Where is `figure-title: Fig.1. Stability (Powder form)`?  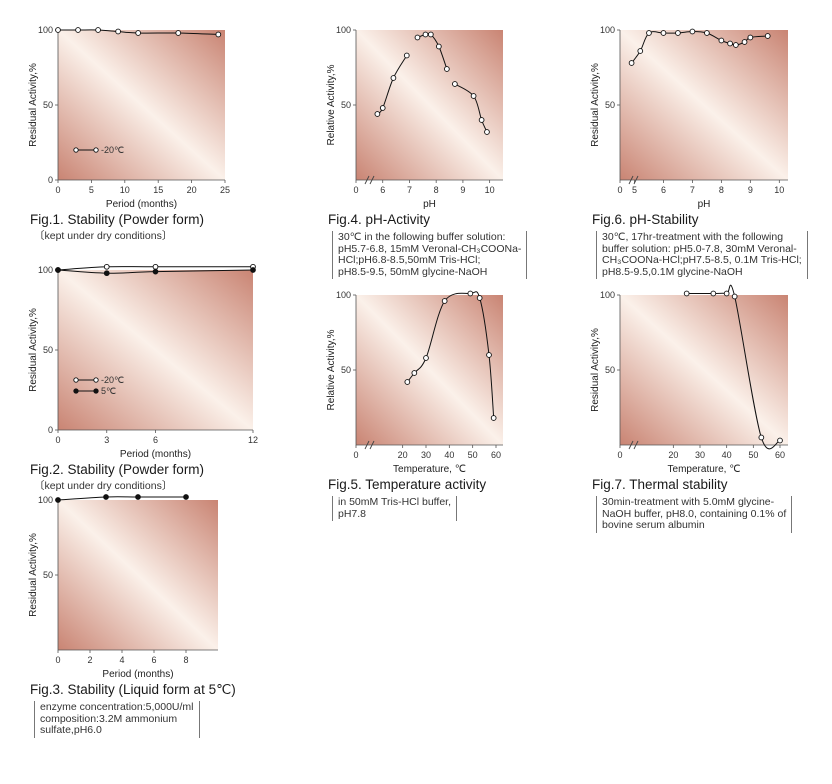
figure-title: Fig.1. Stability (Powder form) is located at coordinates (117, 219).